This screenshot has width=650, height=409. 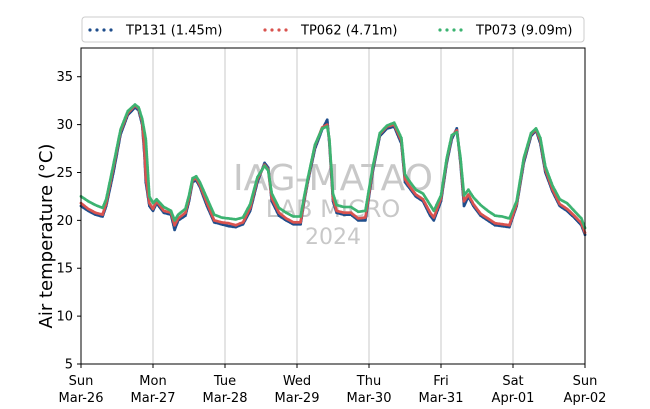 What do you see at coordinates (152, 381) in the screenshot?
I see `x-tick-label-day: Mon` at bounding box center [152, 381].